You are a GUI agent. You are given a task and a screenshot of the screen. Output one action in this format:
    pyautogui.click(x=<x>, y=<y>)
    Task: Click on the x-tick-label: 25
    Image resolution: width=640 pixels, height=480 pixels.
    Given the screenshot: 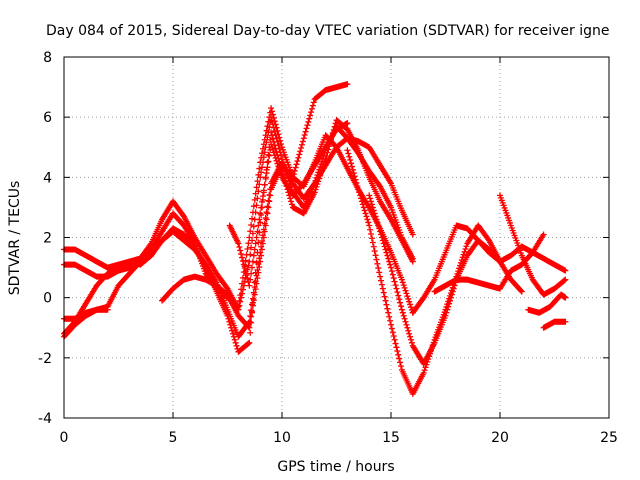 What is the action you would take?
    pyautogui.click(x=609, y=438)
    